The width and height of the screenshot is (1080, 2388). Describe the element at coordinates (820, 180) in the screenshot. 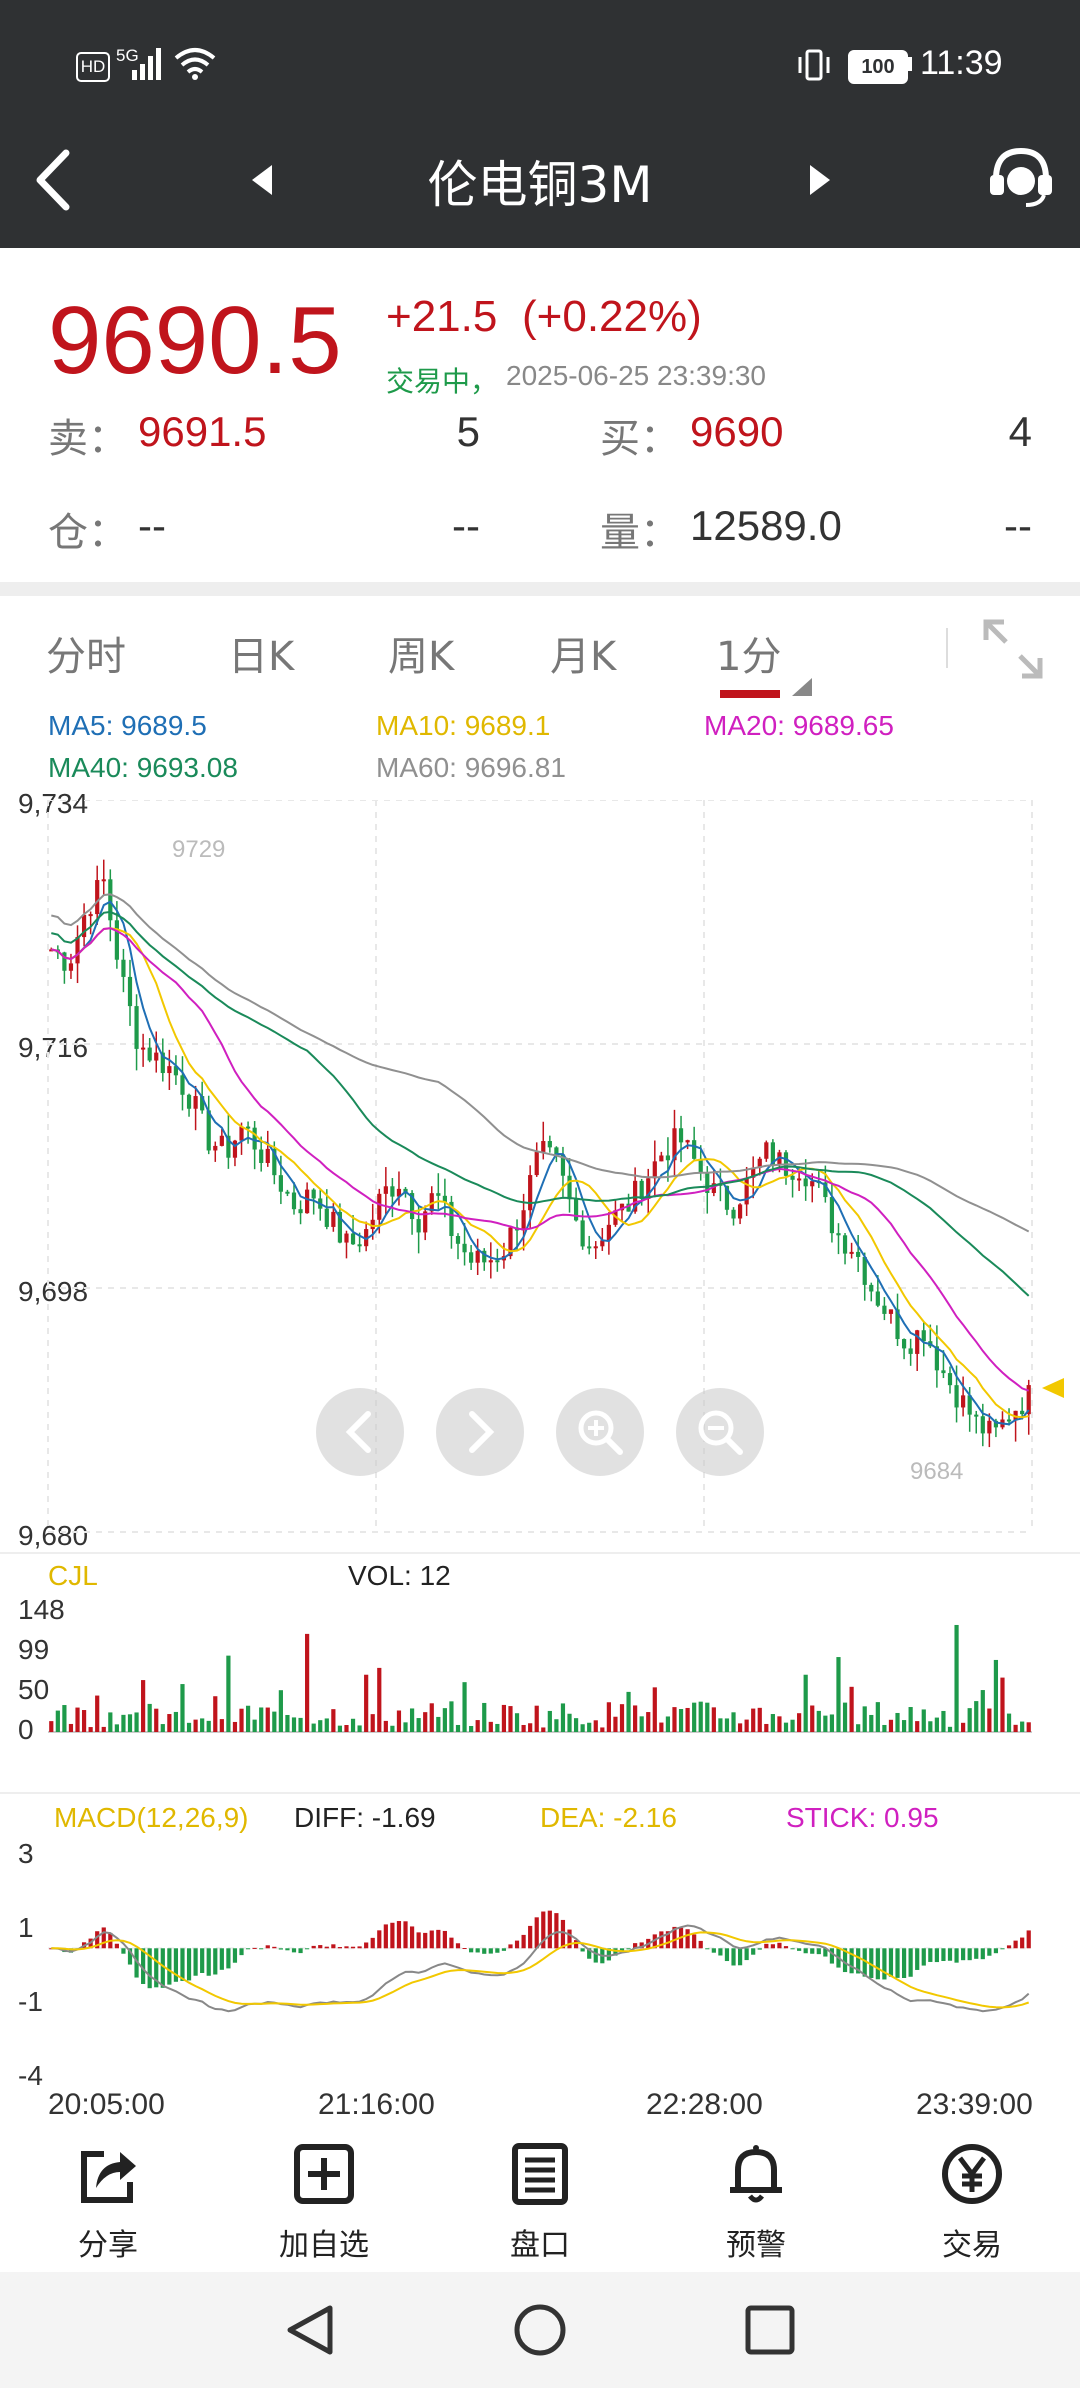

I see `next-contract-icon` at that location.